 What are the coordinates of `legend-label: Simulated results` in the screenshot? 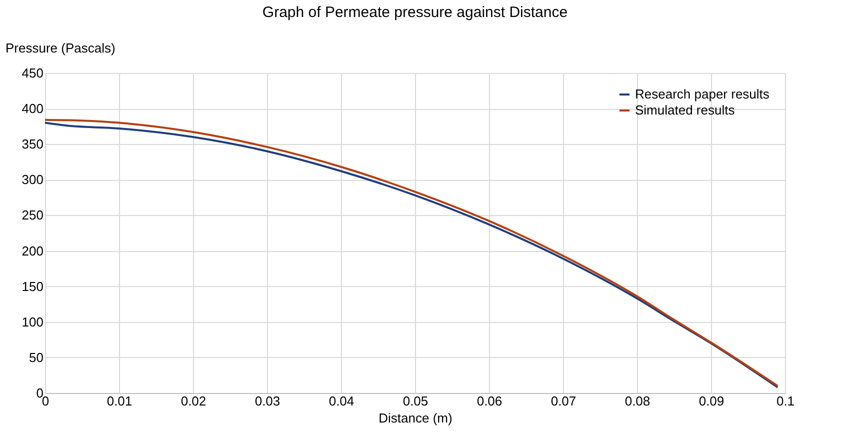 It's located at (685, 110).